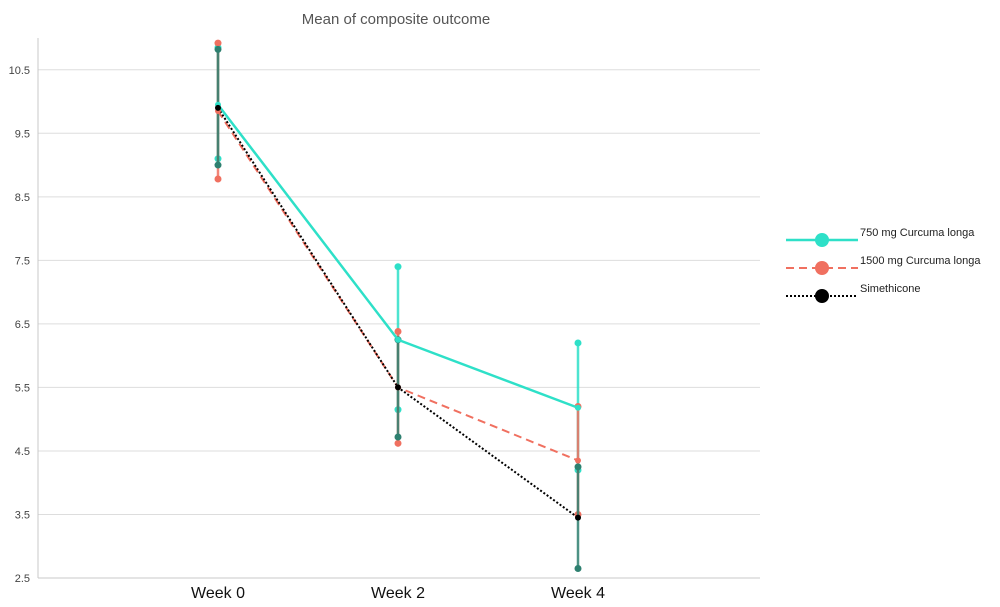 The image size is (1000, 607). I want to click on x-tick-label: Week 2, so click(398, 593).